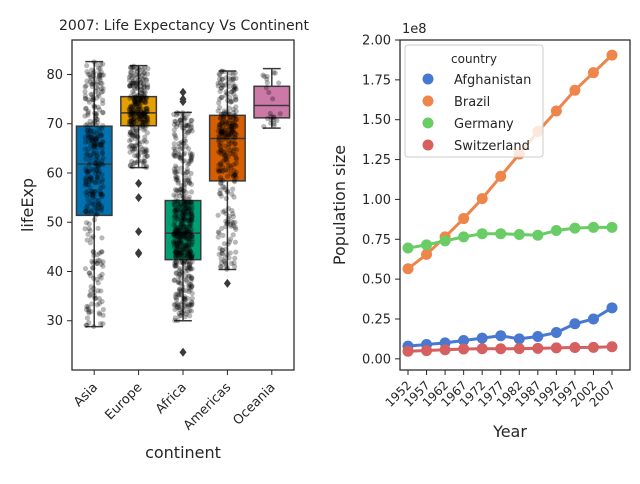 Image resolution: width=640 pixels, height=484 pixels. I want to click on series-point, so click(408, 248).